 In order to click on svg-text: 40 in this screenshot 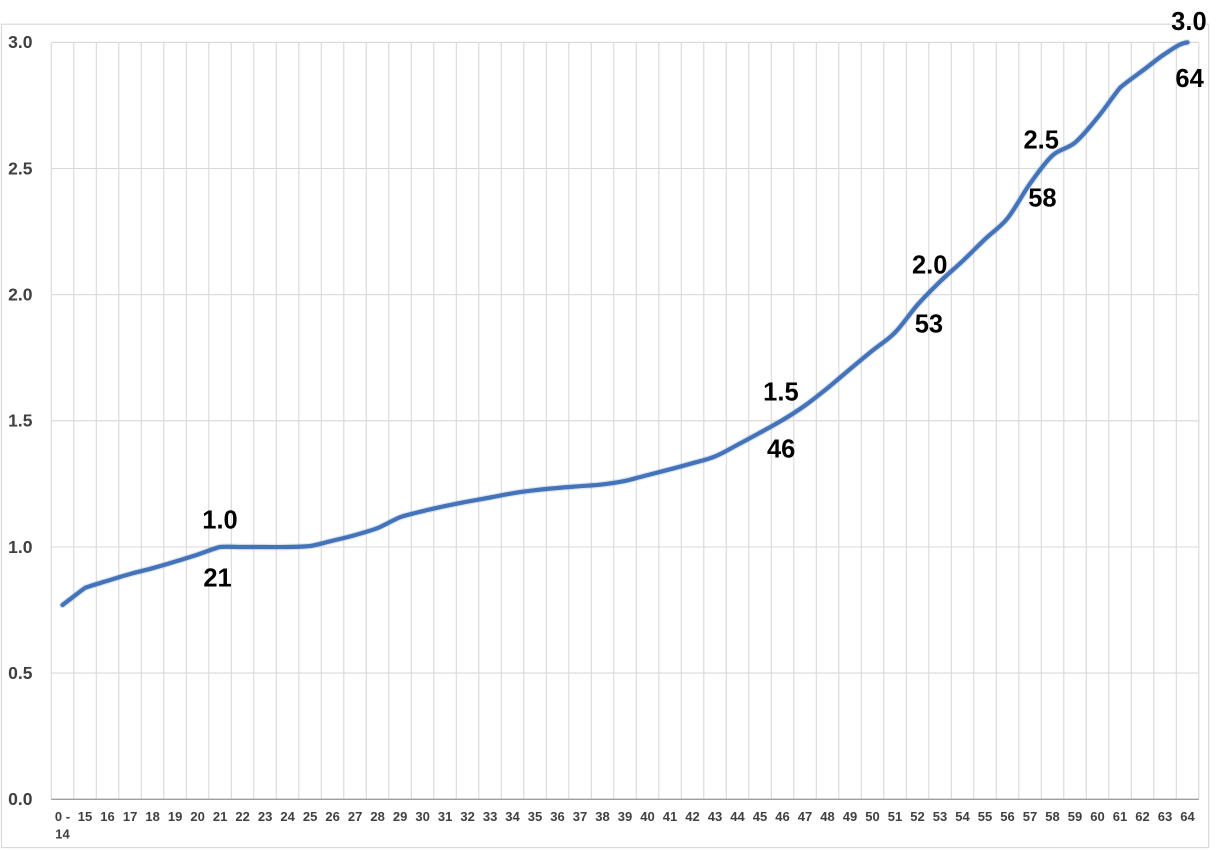, I will do `click(647, 816)`.